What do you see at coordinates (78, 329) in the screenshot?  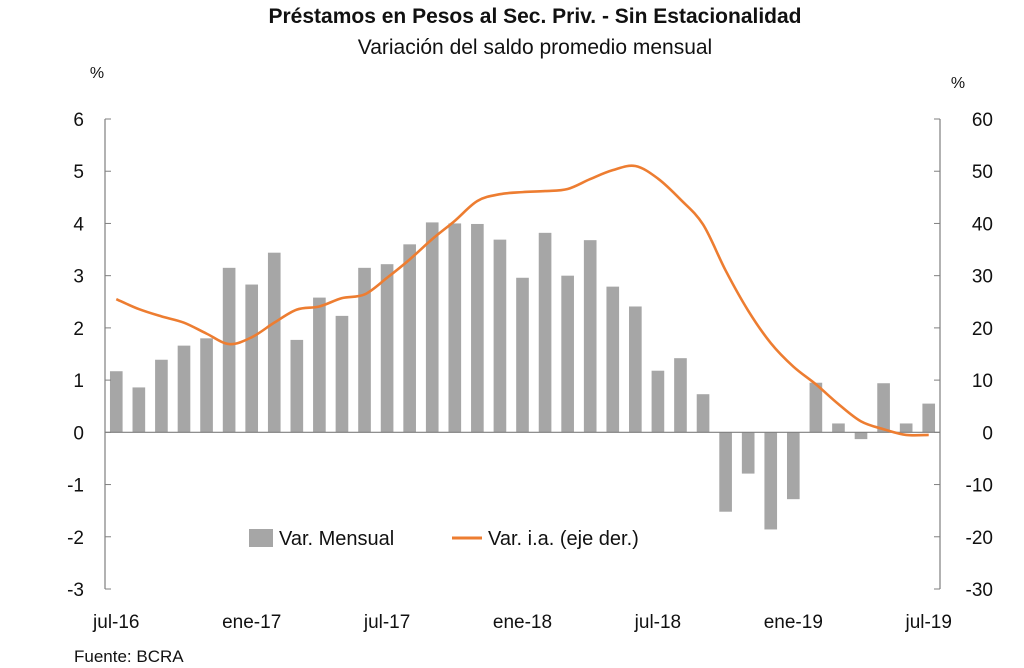 I see `left-tick-label: 2` at bounding box center [78, 329].